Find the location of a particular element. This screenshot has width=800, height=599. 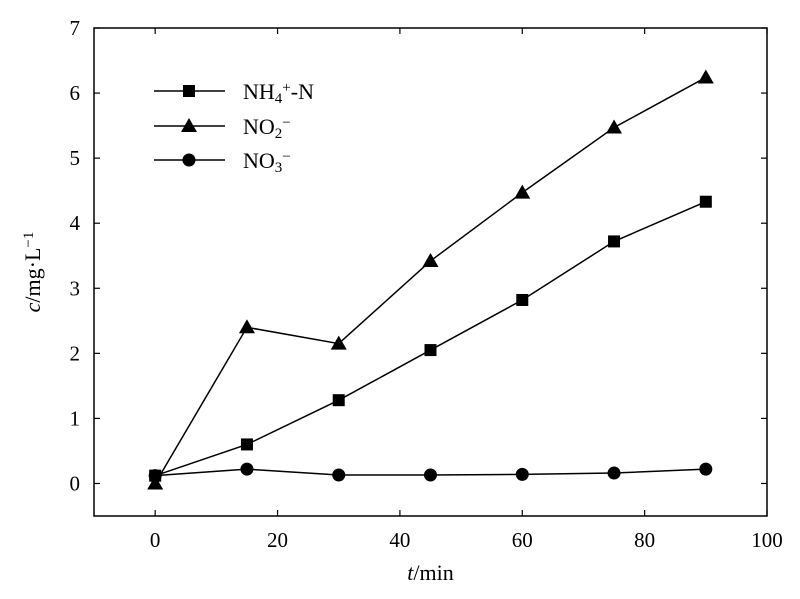

y-tick-label: 7 is located at coordinates (75, 28).